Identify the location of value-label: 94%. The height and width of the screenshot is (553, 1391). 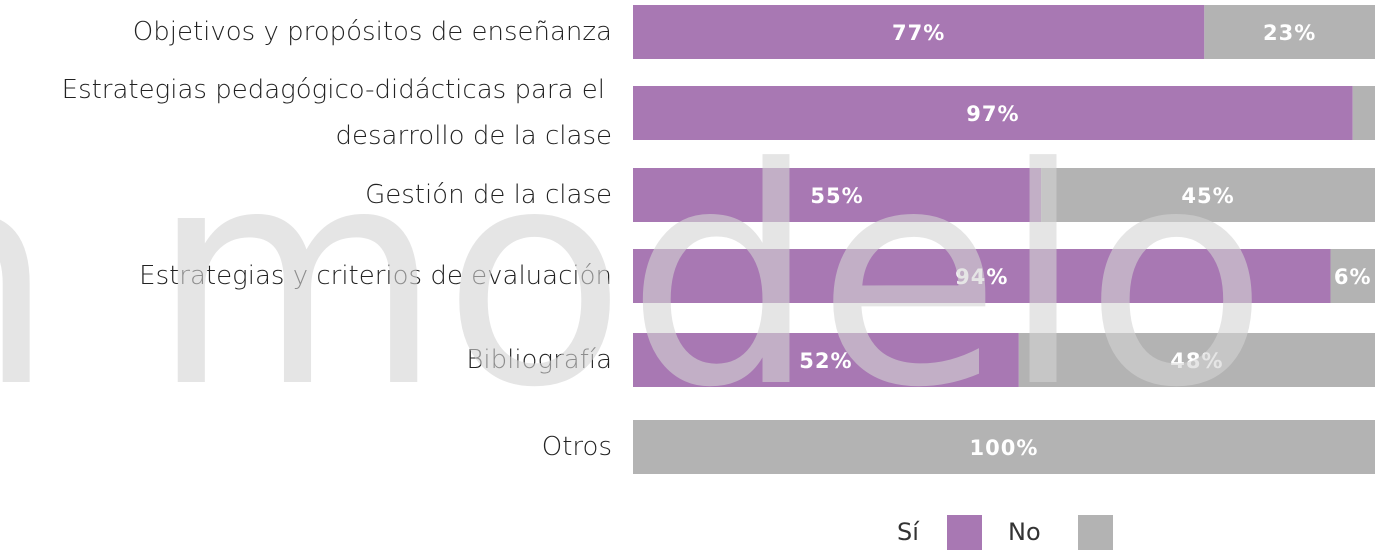
(981, 277).